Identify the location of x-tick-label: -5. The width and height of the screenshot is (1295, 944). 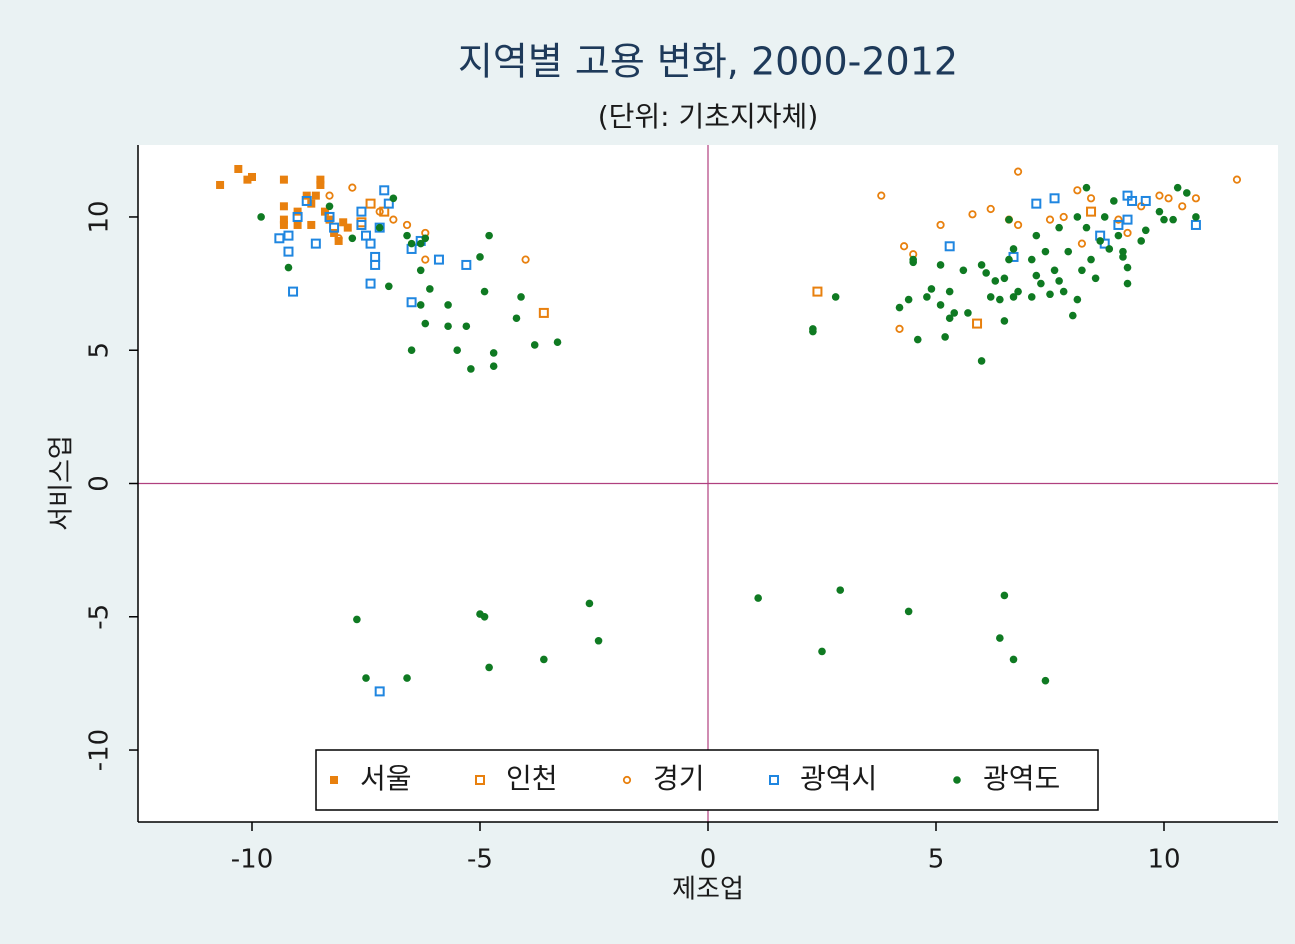
(480, 860).